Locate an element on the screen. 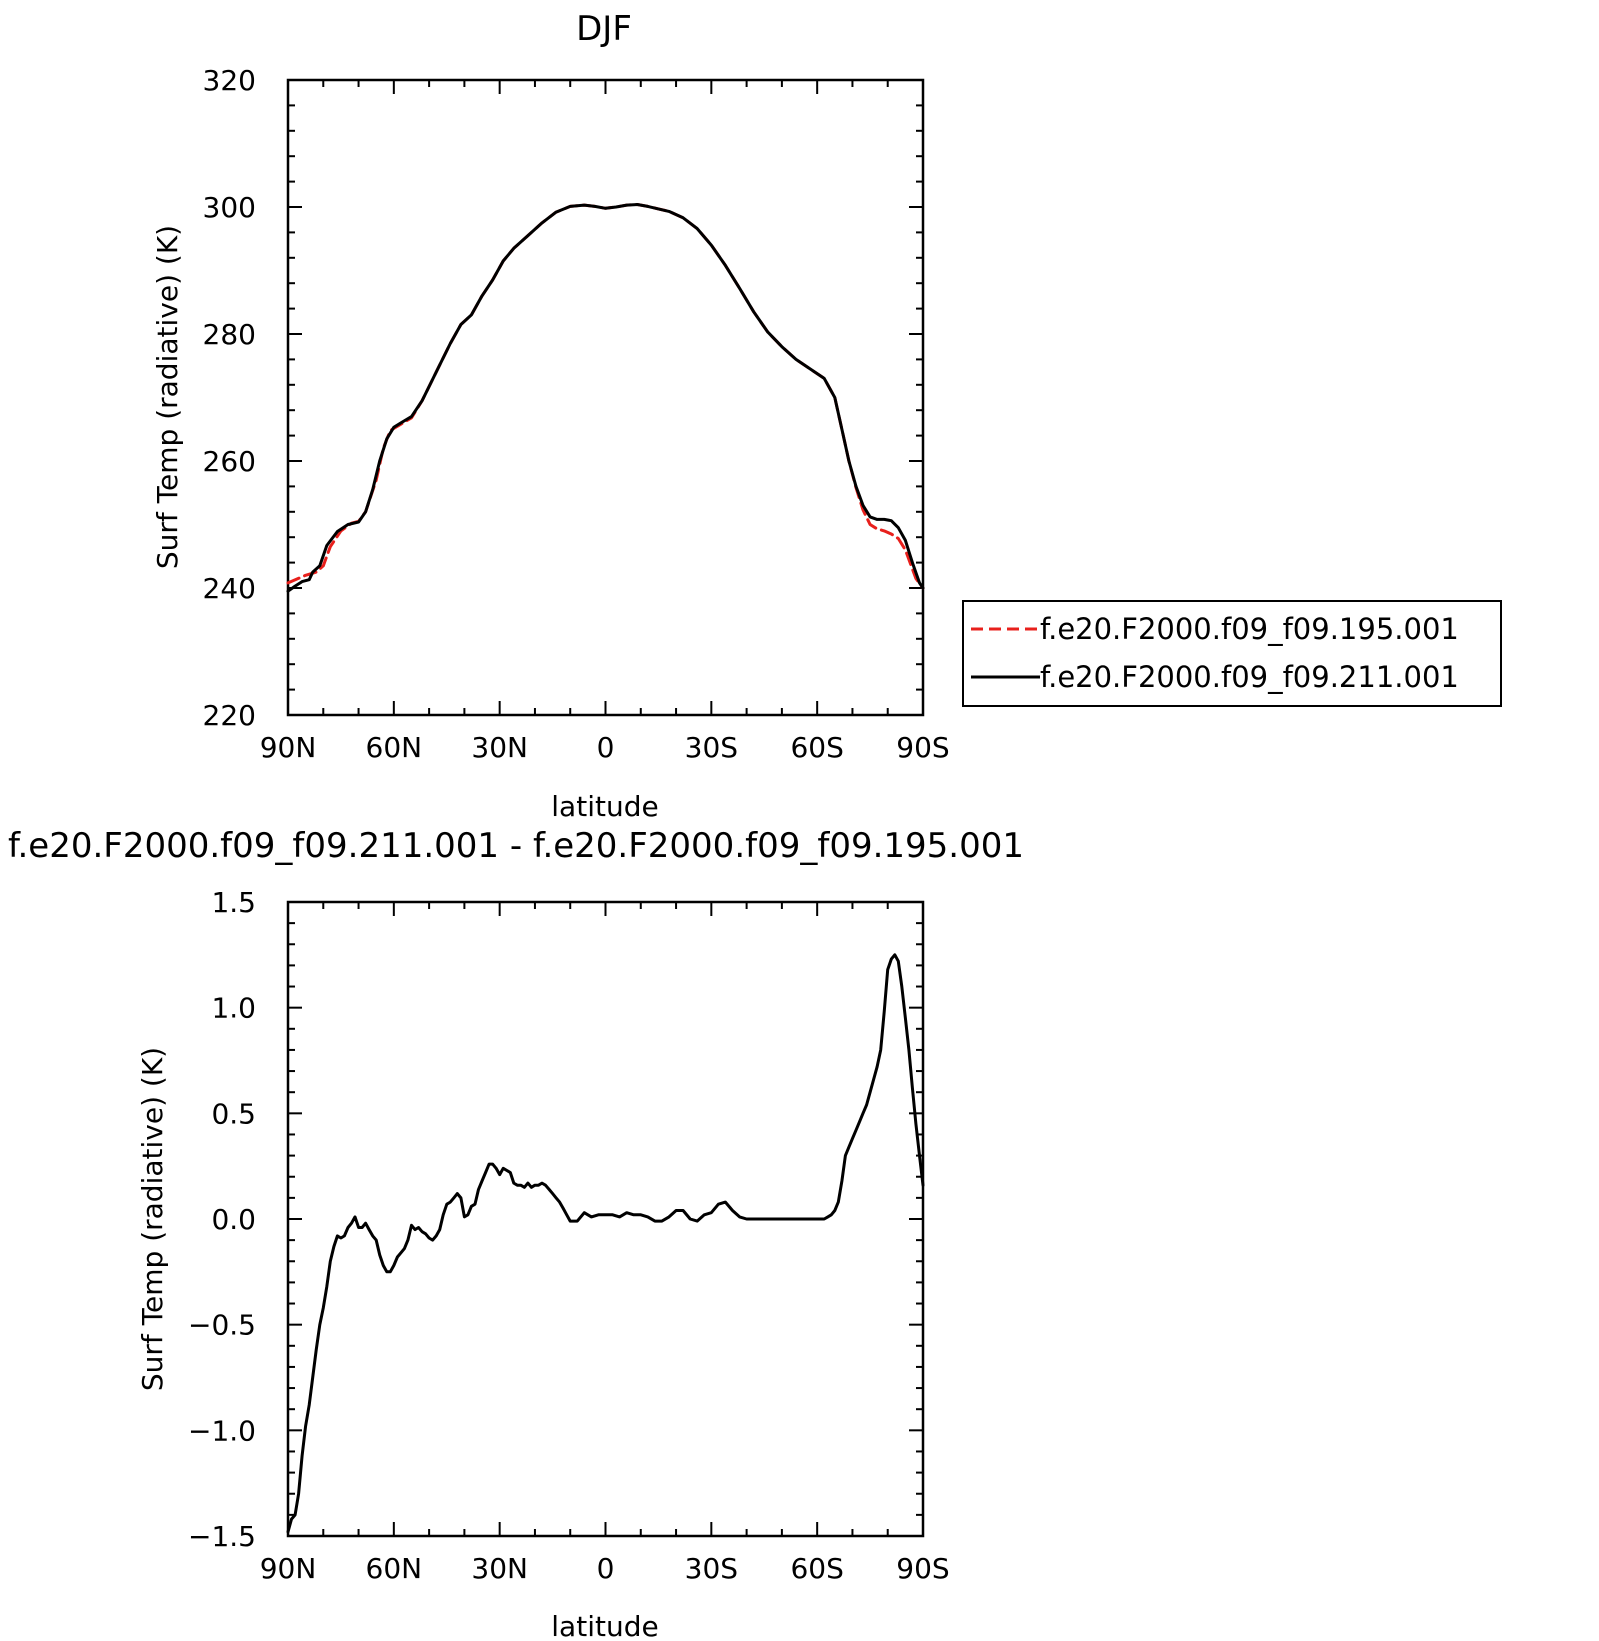  legend-box is located at coordinates (1232, 653).